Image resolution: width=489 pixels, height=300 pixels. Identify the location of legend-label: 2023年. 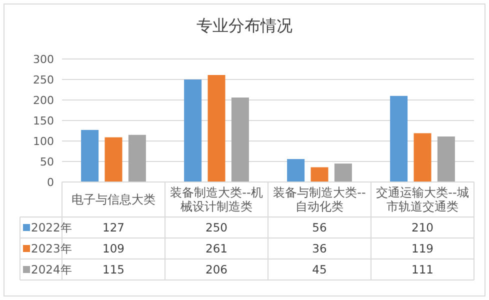
(51, 249).